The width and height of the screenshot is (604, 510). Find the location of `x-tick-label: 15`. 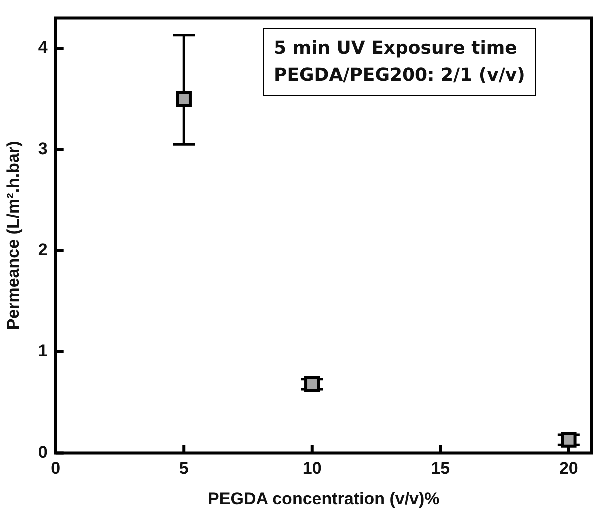

x-tick-label: 15 is located at coordinates (440, 468).